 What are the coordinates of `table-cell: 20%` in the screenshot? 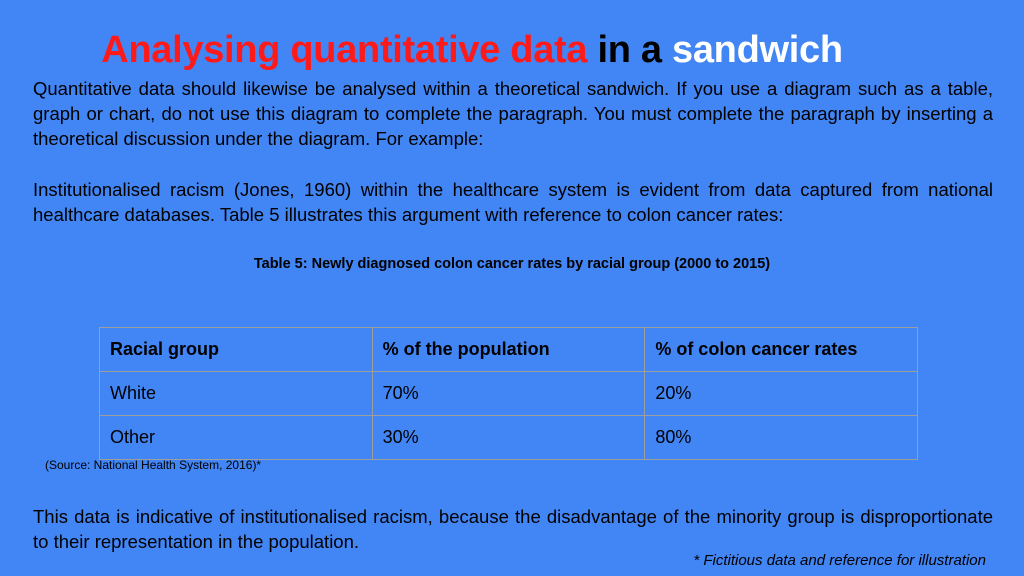 It's located at (781, 393).